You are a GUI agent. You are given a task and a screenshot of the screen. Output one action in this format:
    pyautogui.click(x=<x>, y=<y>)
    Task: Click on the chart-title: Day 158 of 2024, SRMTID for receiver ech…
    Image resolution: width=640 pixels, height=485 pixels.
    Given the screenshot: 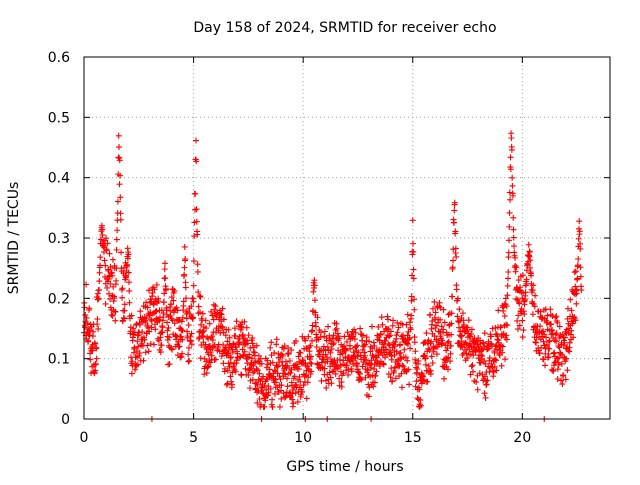 What is the action you would take?
    pyautogui.click(x=344, y=28)
    